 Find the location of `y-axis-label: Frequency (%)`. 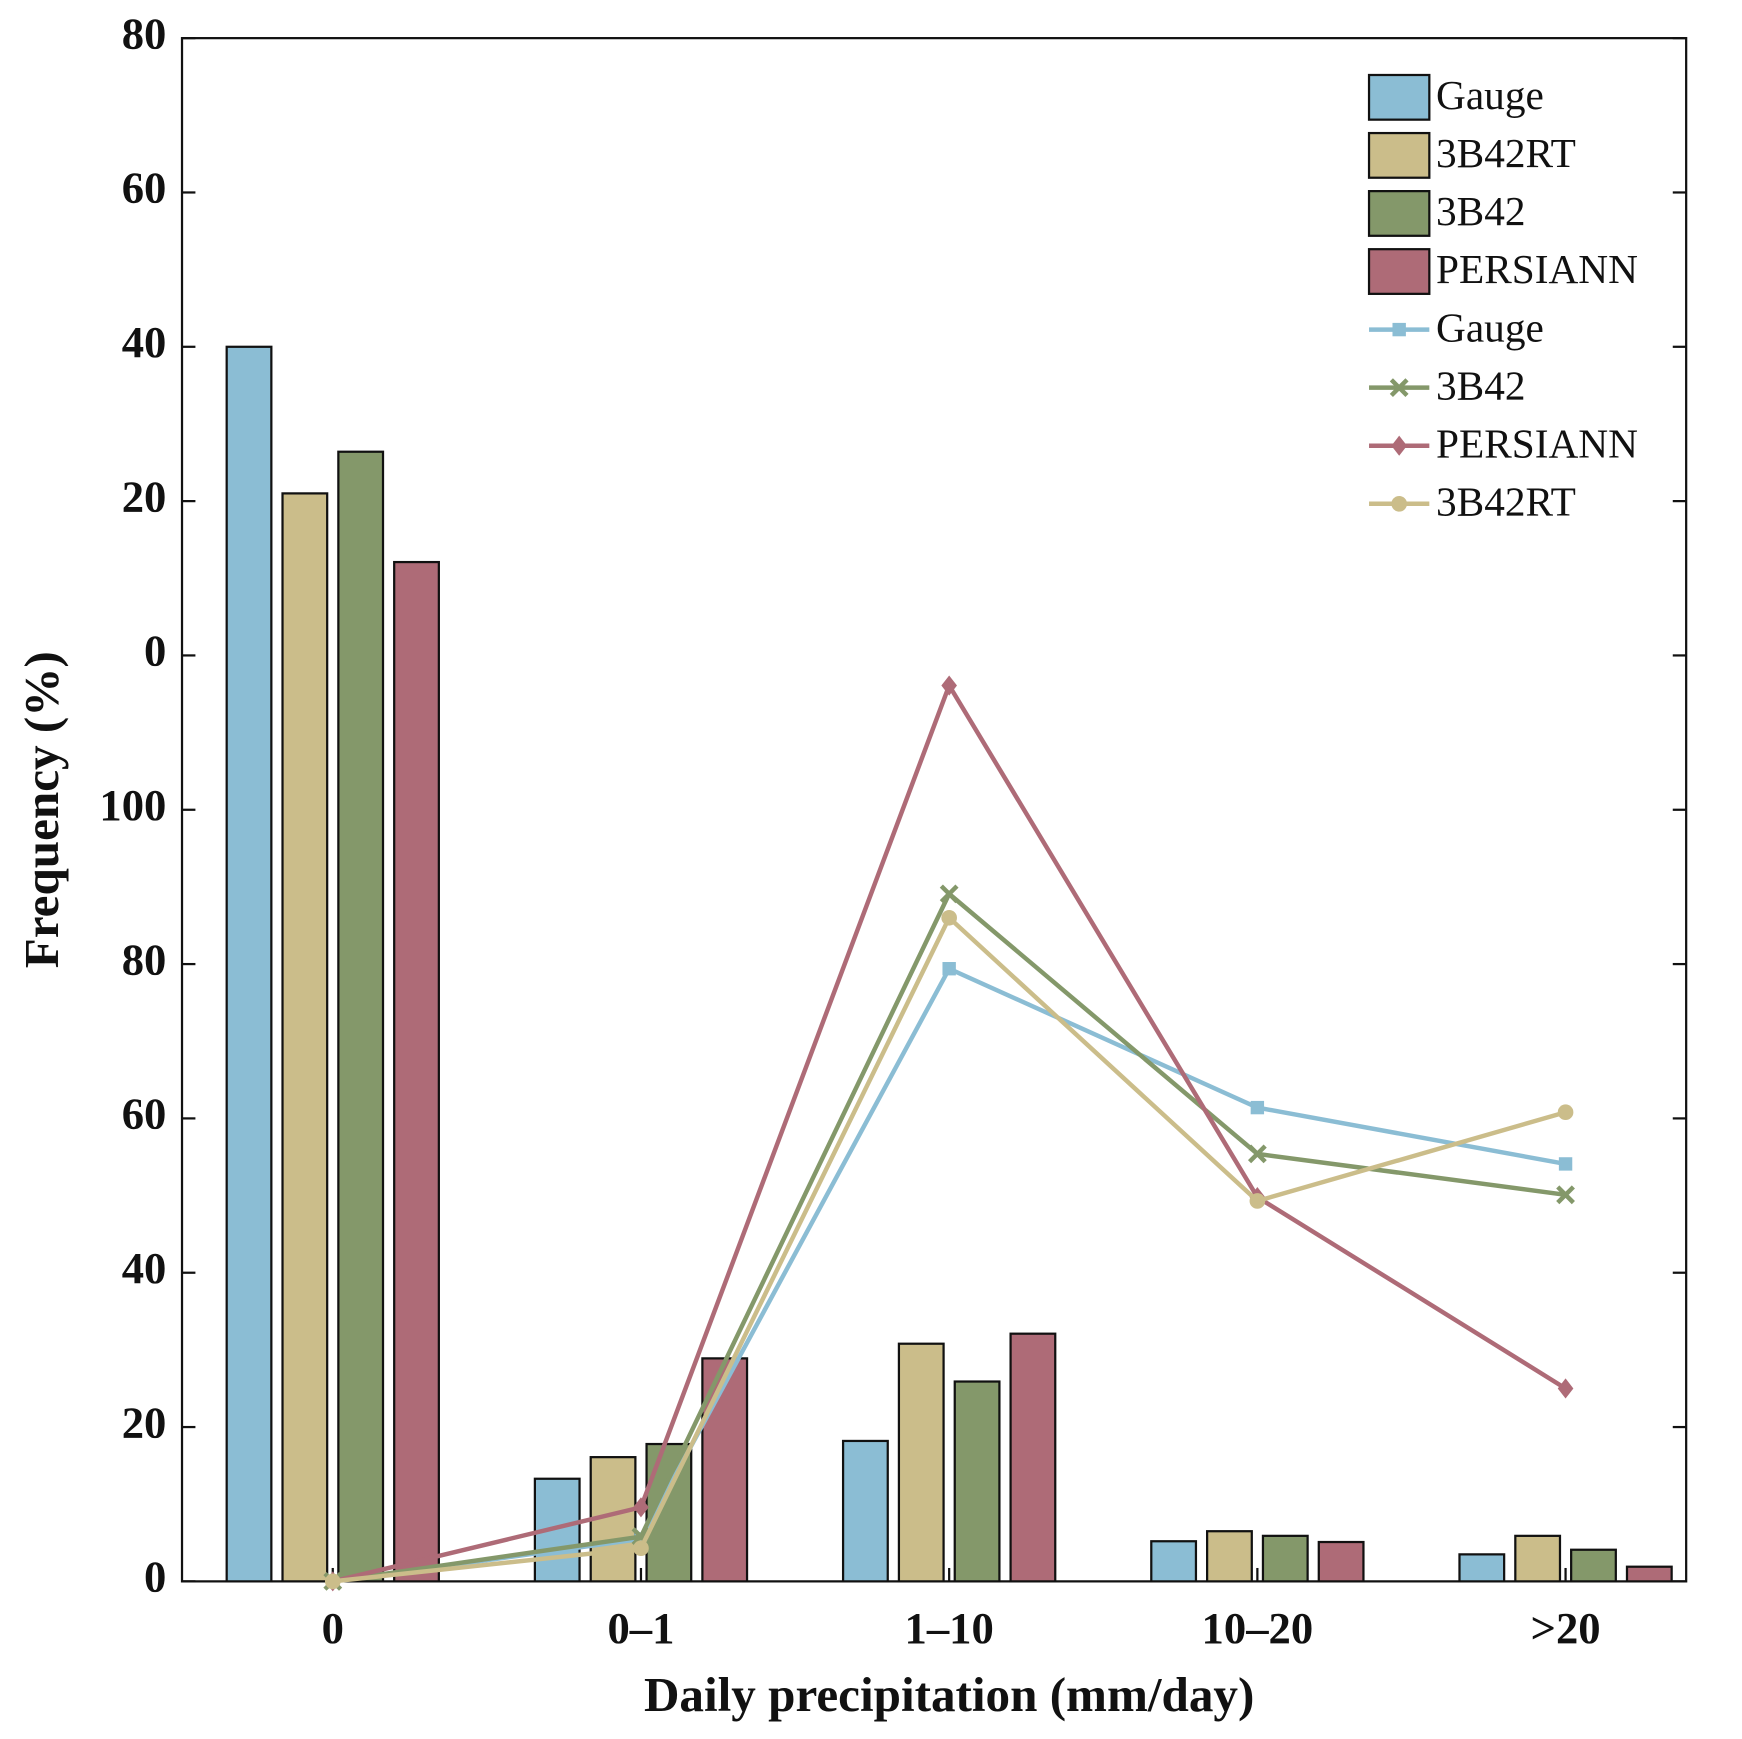

y-axis-label: Frequency (%) is located at coordinates (41, 809).